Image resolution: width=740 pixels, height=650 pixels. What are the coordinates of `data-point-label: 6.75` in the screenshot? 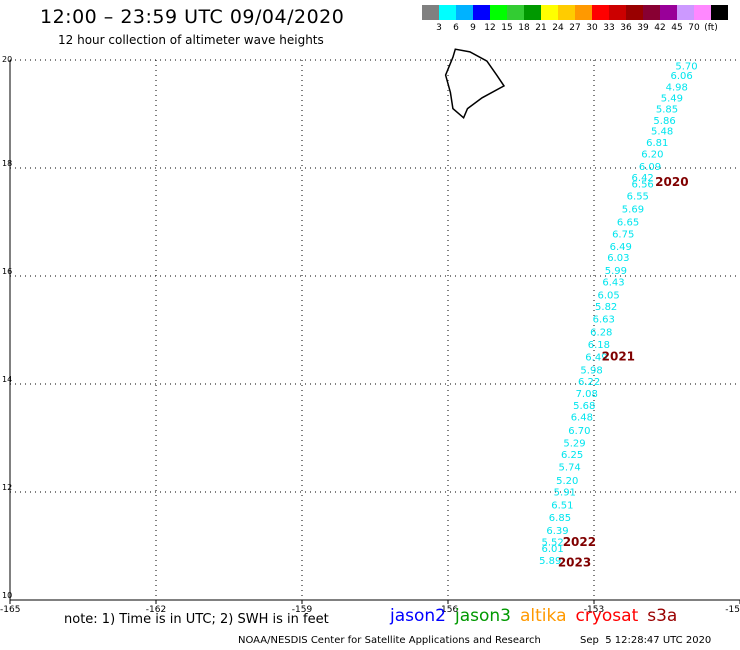 It's located at (623, 234).